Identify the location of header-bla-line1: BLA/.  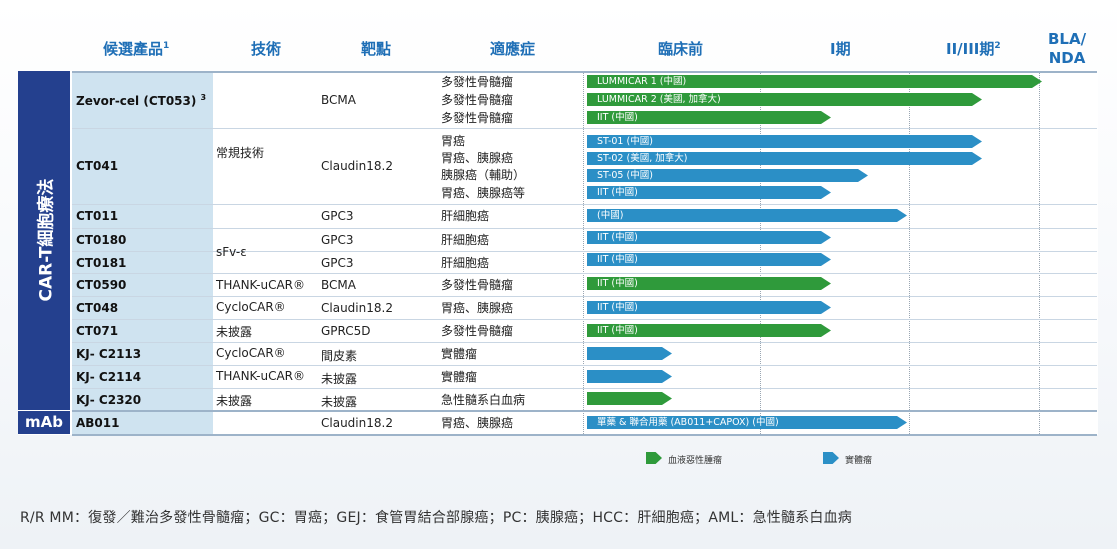
(1067, 39).